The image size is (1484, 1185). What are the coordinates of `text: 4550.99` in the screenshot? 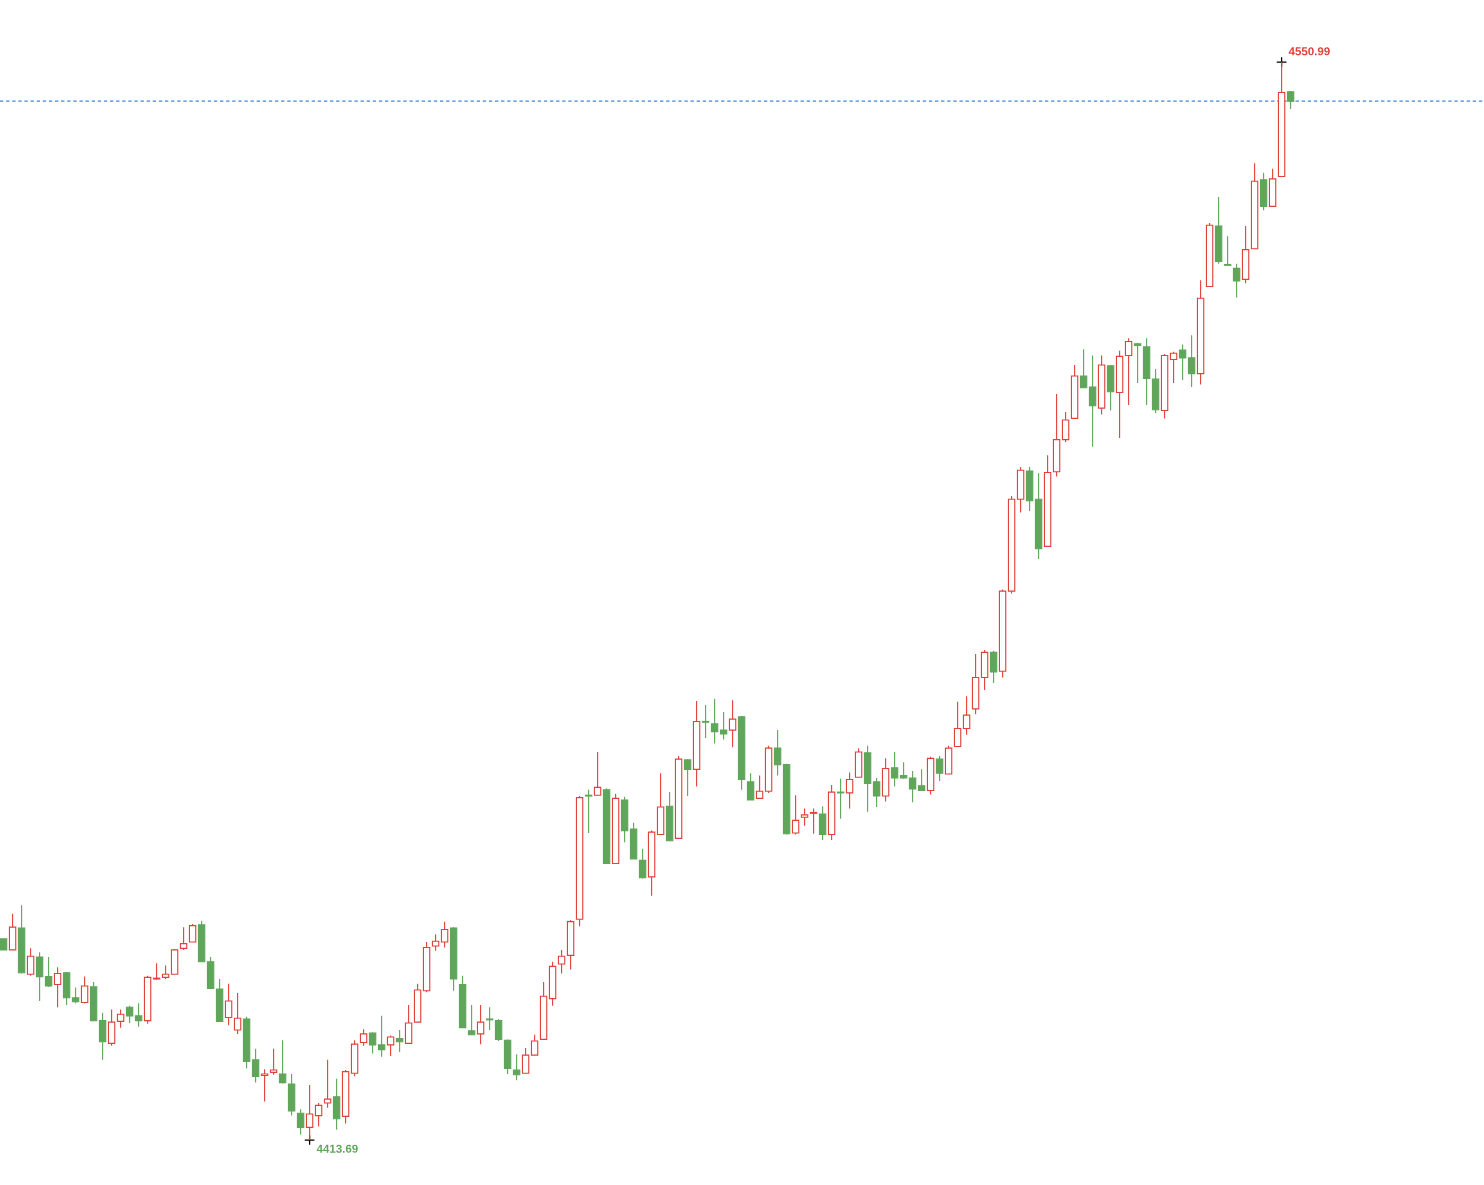 It's located at (1309, 51).